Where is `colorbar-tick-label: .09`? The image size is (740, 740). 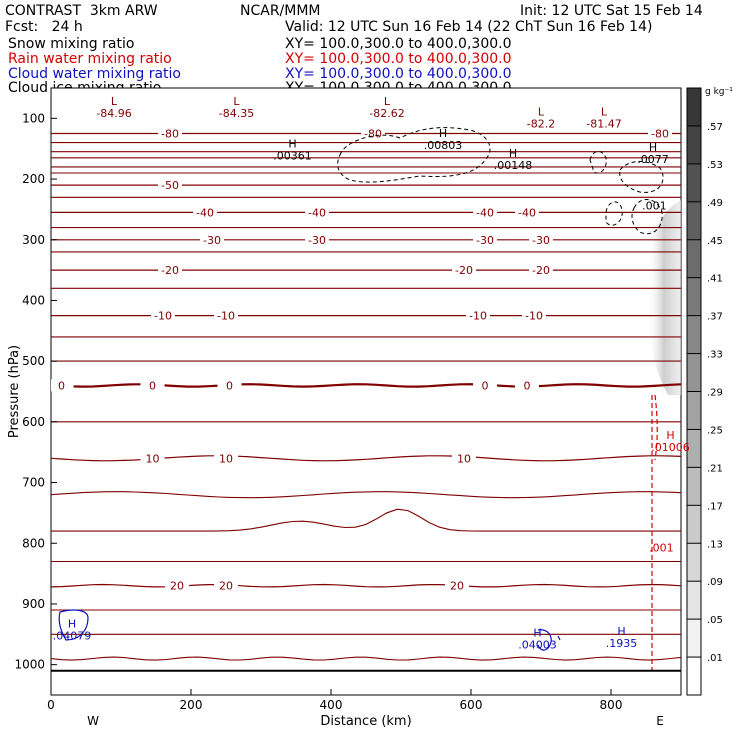 colorbar-tick-label: .09 is located at coordinates (715, 582).